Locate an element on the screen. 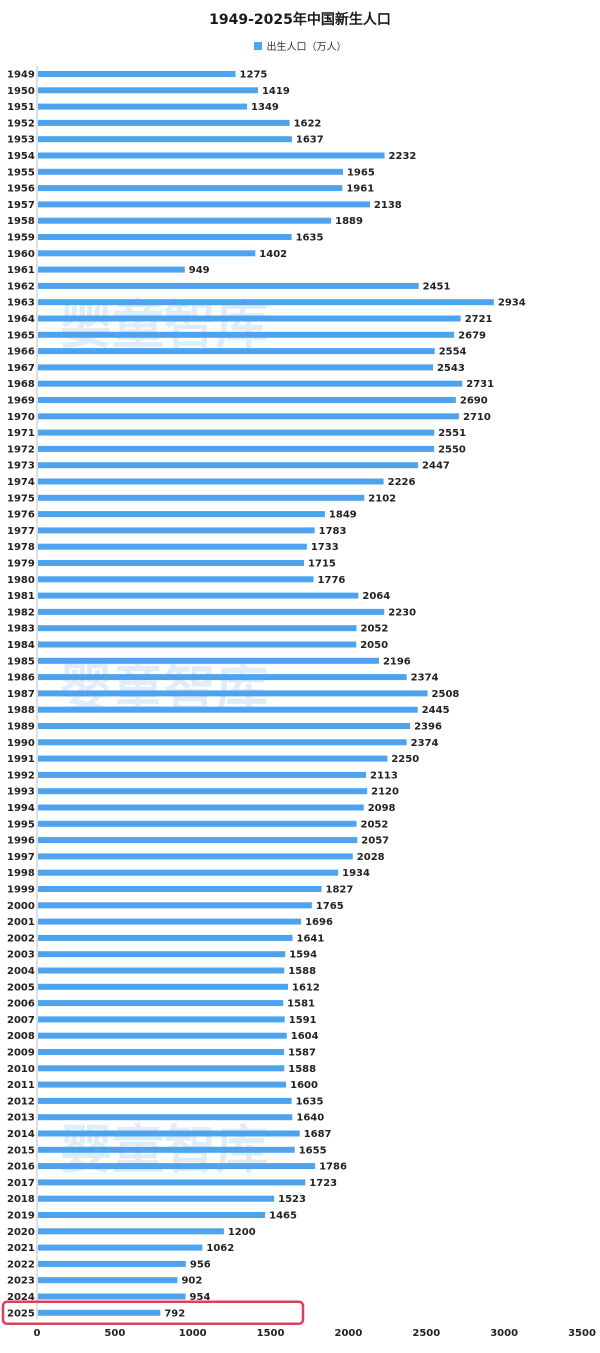 This screenshot has height=1353, width=600. category-tick-label: 1999 is located at coordinates (21, 890).